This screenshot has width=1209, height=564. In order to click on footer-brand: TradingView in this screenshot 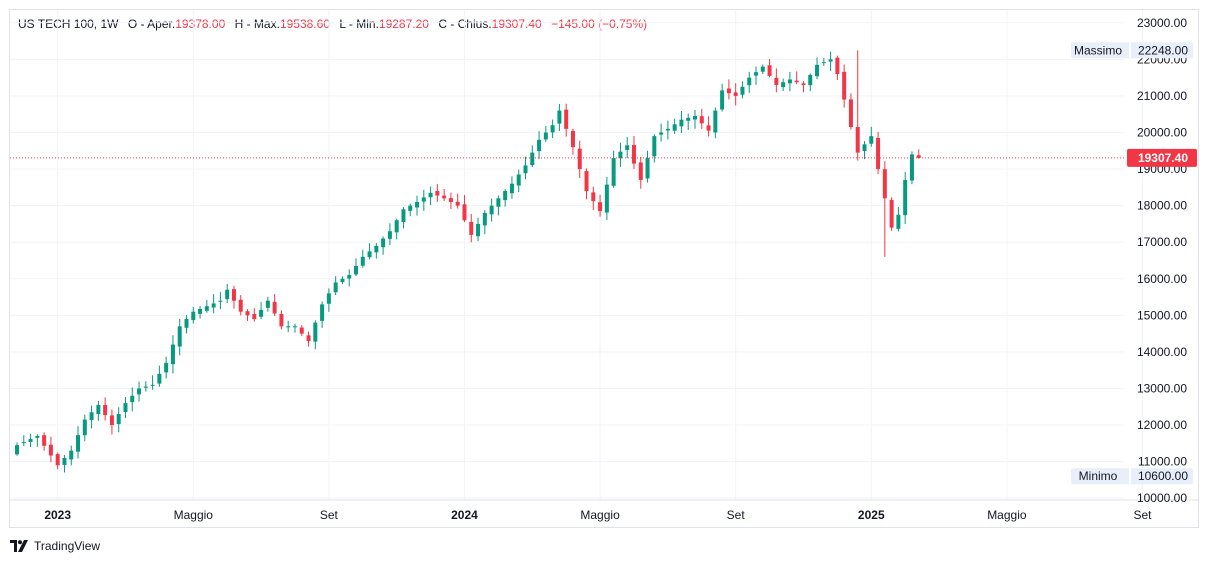, I will do `click(55, 546)`.